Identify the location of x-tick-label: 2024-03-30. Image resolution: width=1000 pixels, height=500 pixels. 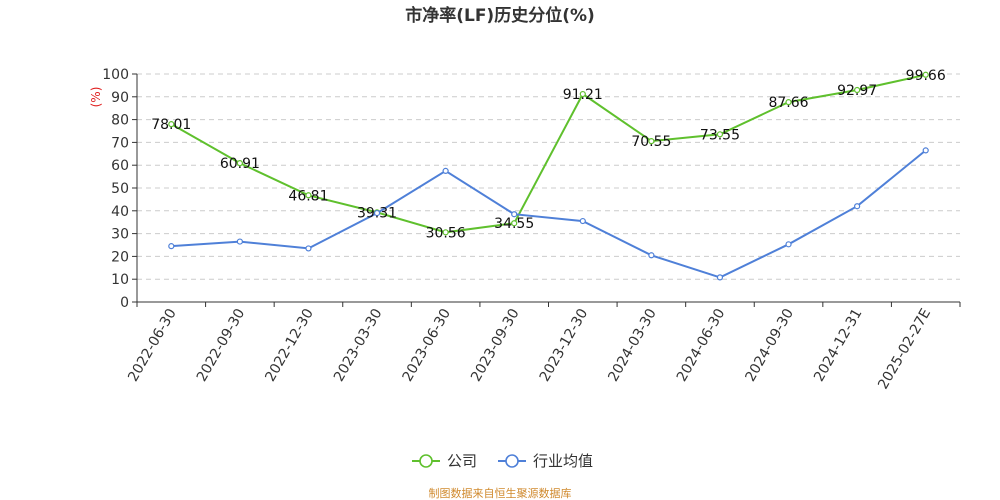
(632, 345).